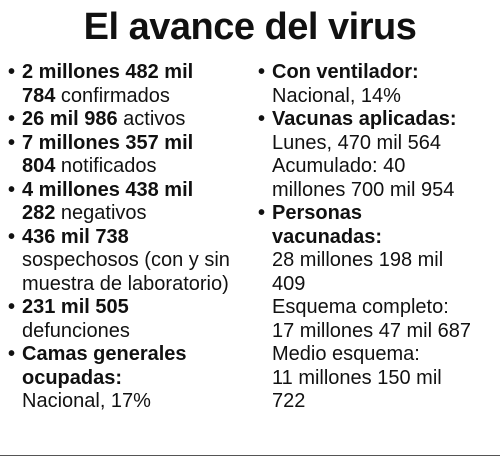 This screenshot has height=459, width=500. Describe the element at coordinates (336, 95) in the screenshot. I see `ventilador-value: Nacional, 14%` at that location.